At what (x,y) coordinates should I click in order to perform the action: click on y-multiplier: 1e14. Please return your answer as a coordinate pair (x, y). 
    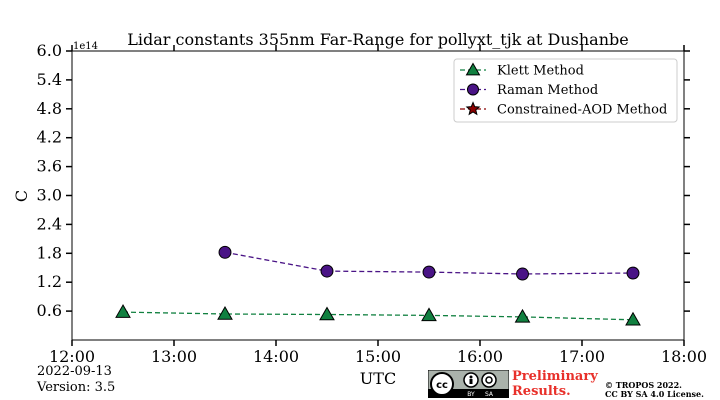
    Looking at the image, I should click on (85, 46).